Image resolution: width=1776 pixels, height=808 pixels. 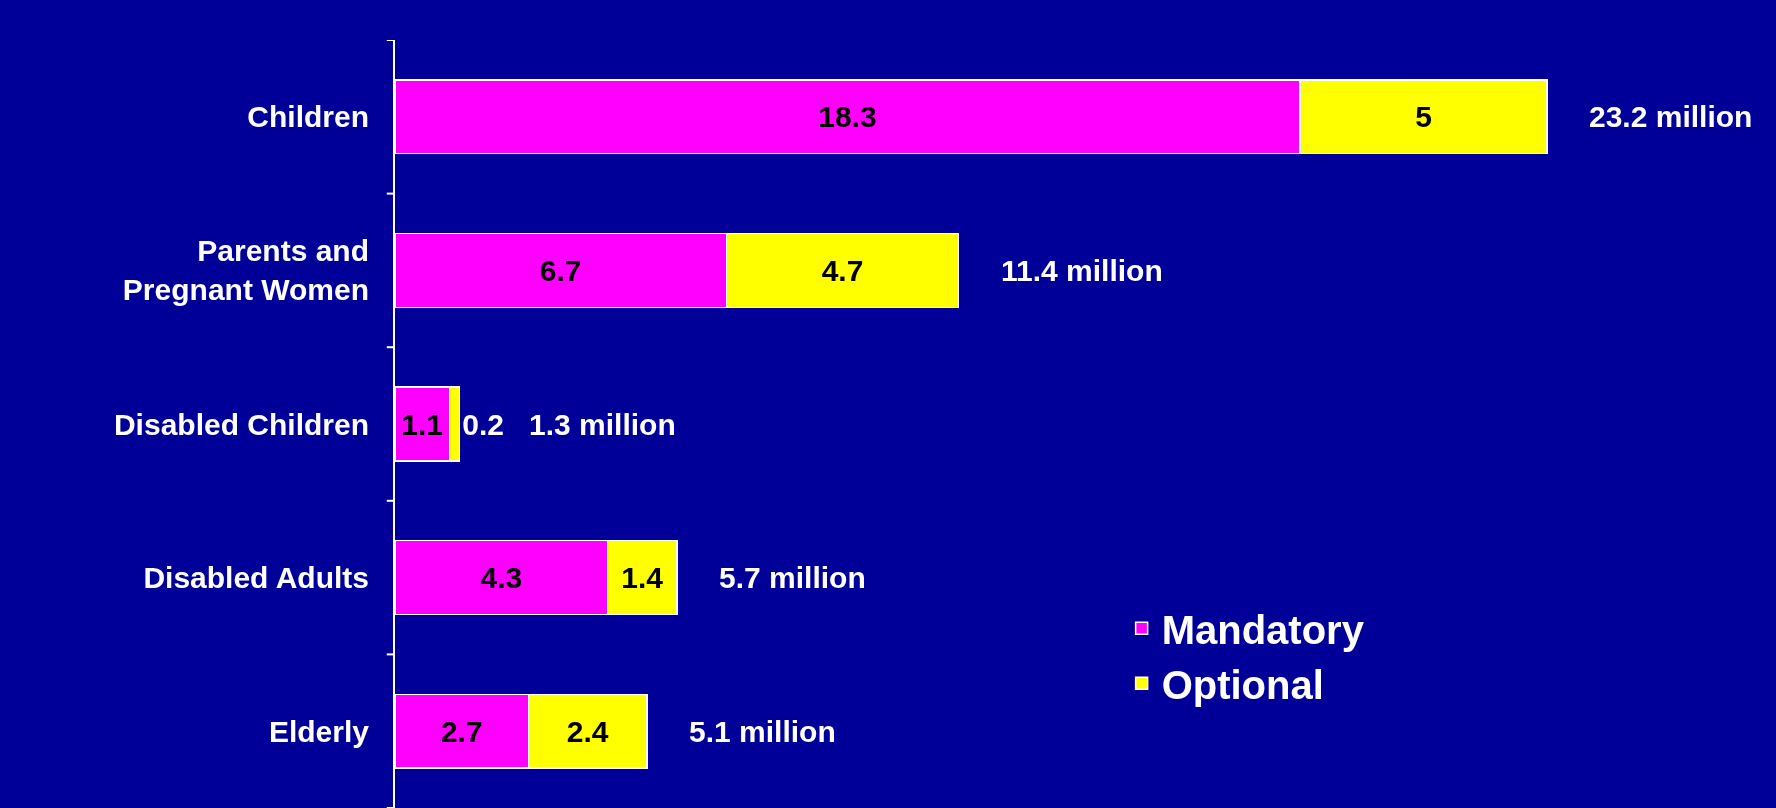 What do you see at coordinates (560, 270) in the screenshot?
I see `data-label: 6.7` at bounding box center [560, 270].